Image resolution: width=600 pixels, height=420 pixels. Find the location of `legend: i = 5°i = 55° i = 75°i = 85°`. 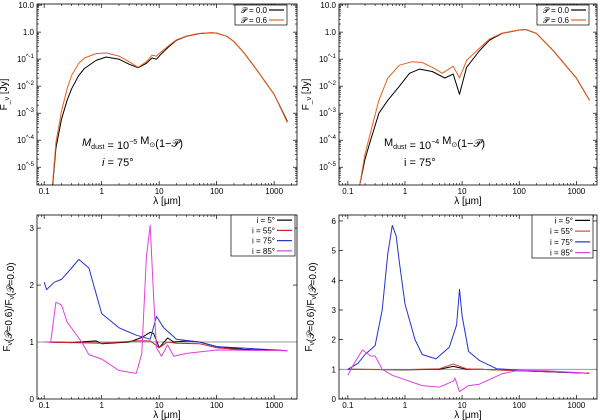

legend: i = 5°i = 55° i = 75°i = 85° is located at coordinates (263, 235).